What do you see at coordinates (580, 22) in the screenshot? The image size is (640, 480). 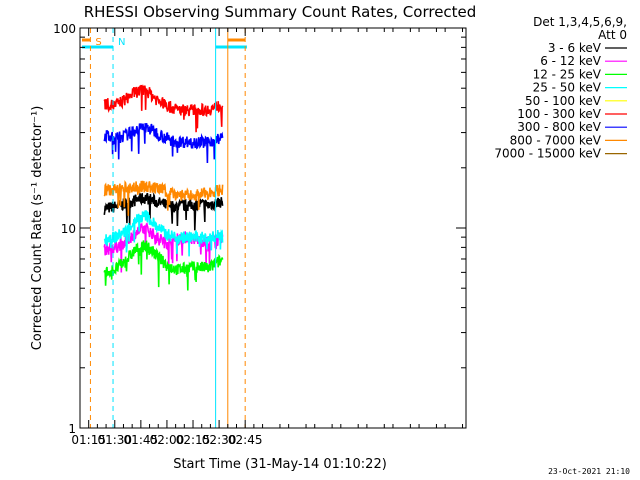 I see `legend-header-line1: Det 1,3,4,5,6,9,` at bounding box center [580, 22].